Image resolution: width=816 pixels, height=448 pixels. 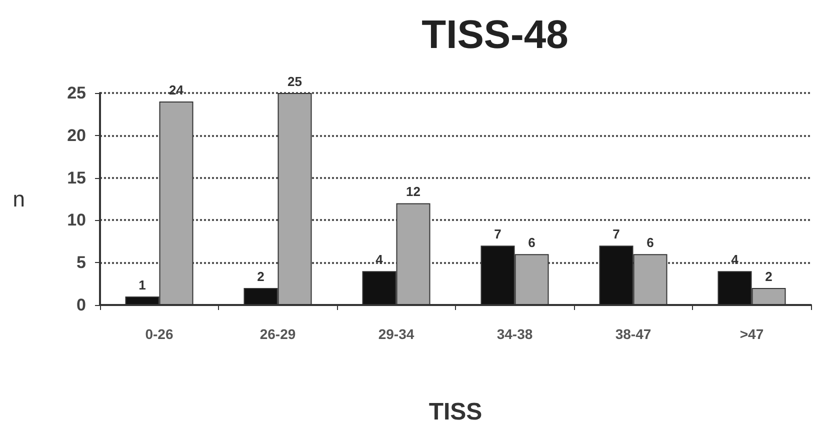 I want to click on y-tick-label: 5, so click(x=81, y=262).